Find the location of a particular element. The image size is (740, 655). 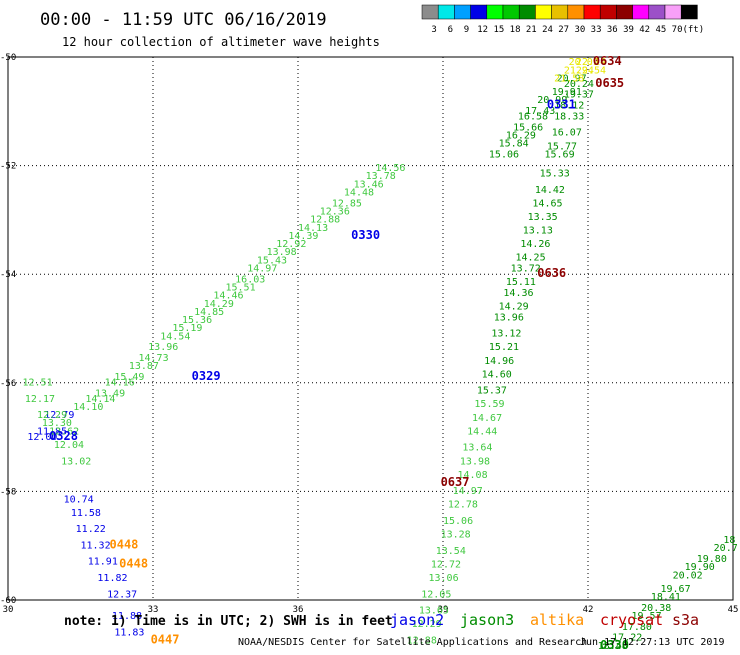

wave-height-point: 12.88 is located at coordinates (325, 220).